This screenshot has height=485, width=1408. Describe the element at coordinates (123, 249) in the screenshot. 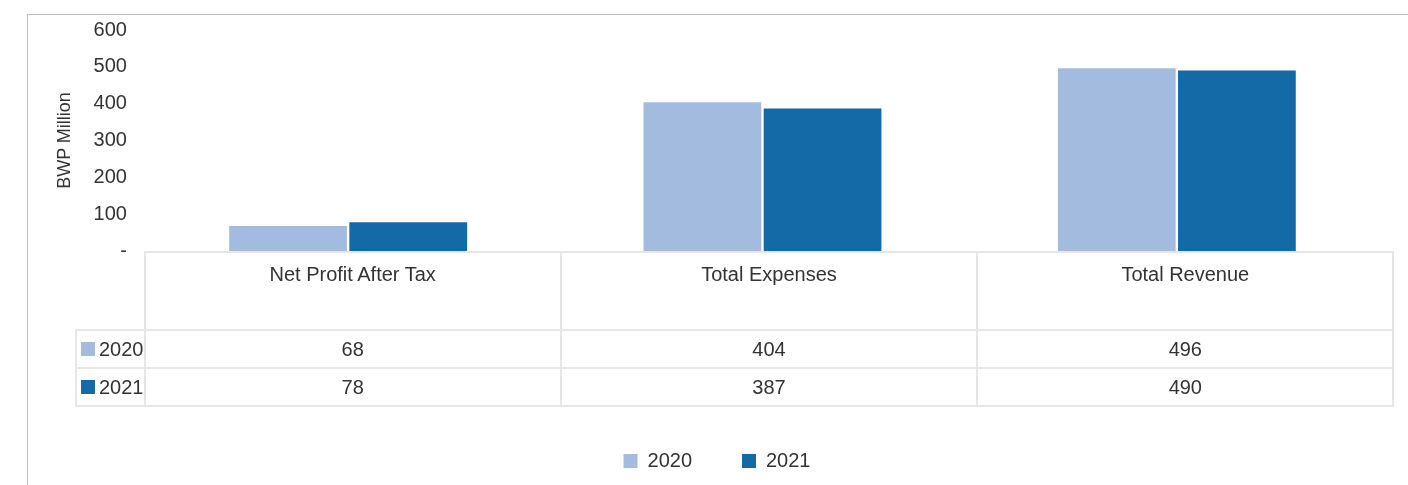

I see `y-tick-label: -` at that location.